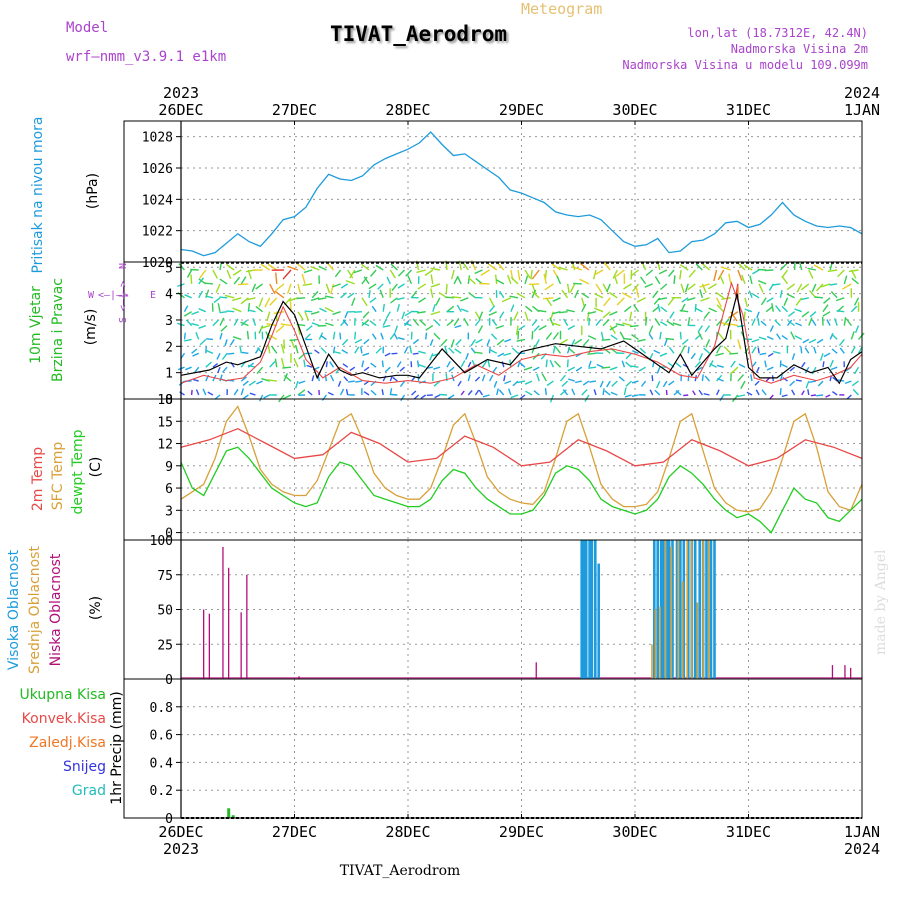  I want to click on pressure-ylabel: Pritisak na nivou mora, so click(38, 194).